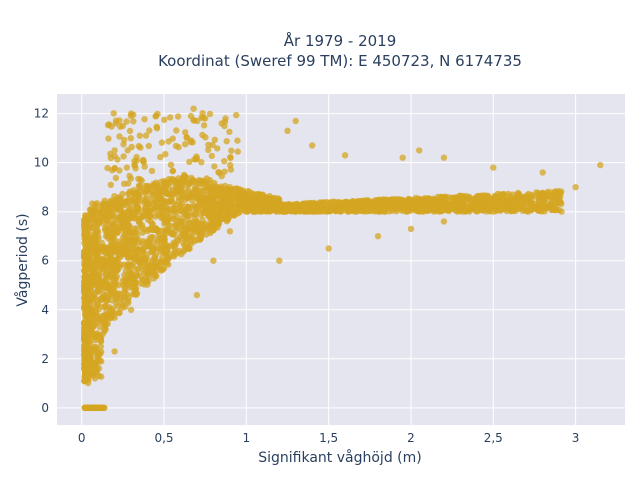  Describe the element at coordinates (328, 438) in the screenshot. I see `x-tick-label: 1,5` at that location.